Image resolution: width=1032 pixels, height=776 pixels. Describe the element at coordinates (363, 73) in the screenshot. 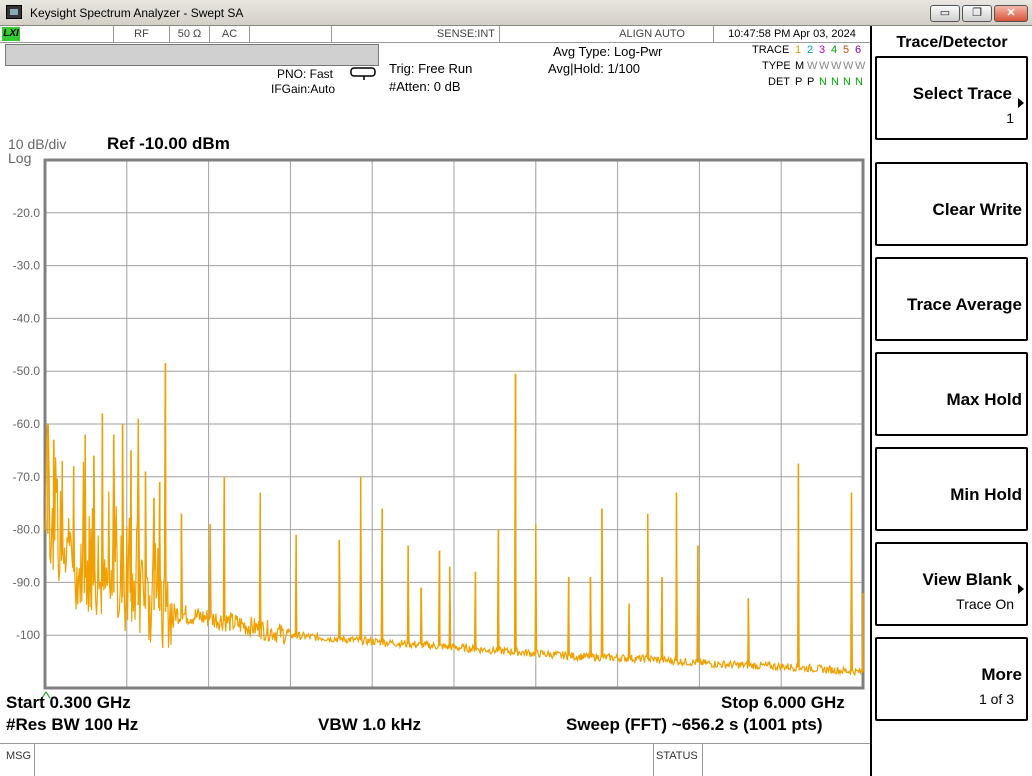

I see `pno-indicator-icon` at that location.